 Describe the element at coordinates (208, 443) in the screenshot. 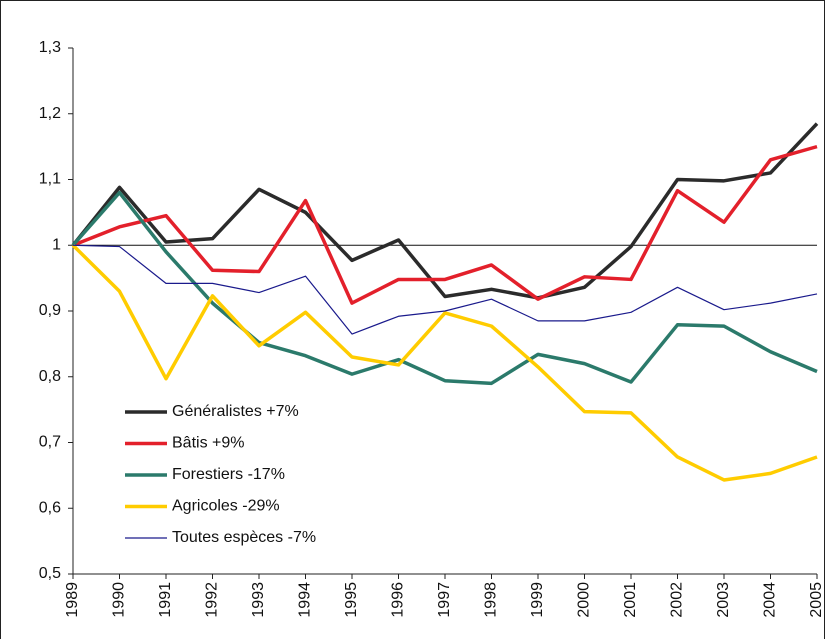

I see `legend-label: Bâtis +9%` at that location.